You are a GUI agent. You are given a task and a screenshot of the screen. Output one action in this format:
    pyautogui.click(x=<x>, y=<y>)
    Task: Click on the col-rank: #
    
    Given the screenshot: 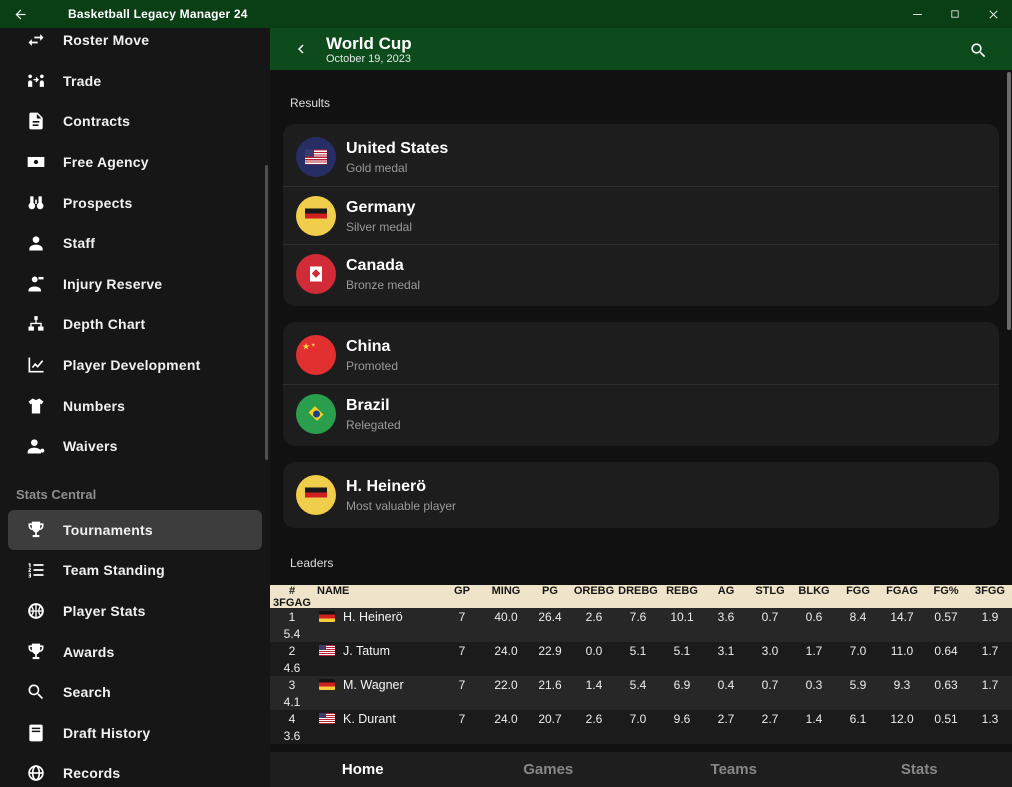 What is the action you would take?
    pyautogui.click(x=292, y=591)
    